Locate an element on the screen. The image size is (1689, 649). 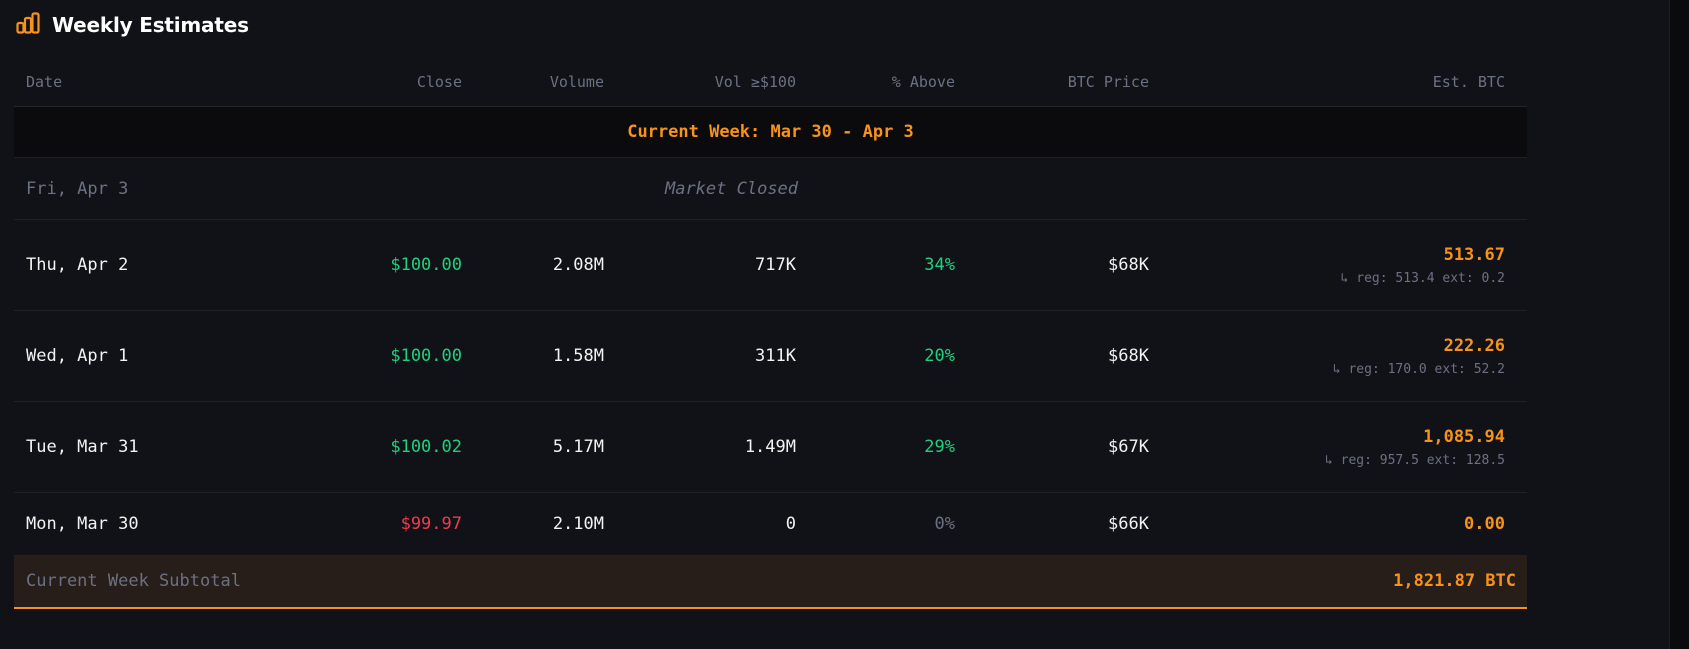
row-btc-price: $67K is located at coordinates (1128, 447).